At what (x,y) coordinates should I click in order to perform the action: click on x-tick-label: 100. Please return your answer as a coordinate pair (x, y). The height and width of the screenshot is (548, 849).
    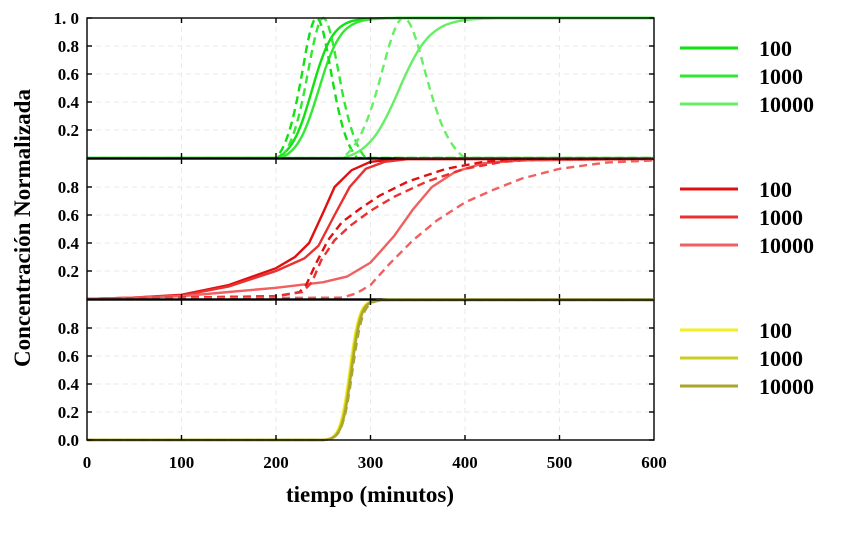
    Looking at the image, I should click on (182, 462).